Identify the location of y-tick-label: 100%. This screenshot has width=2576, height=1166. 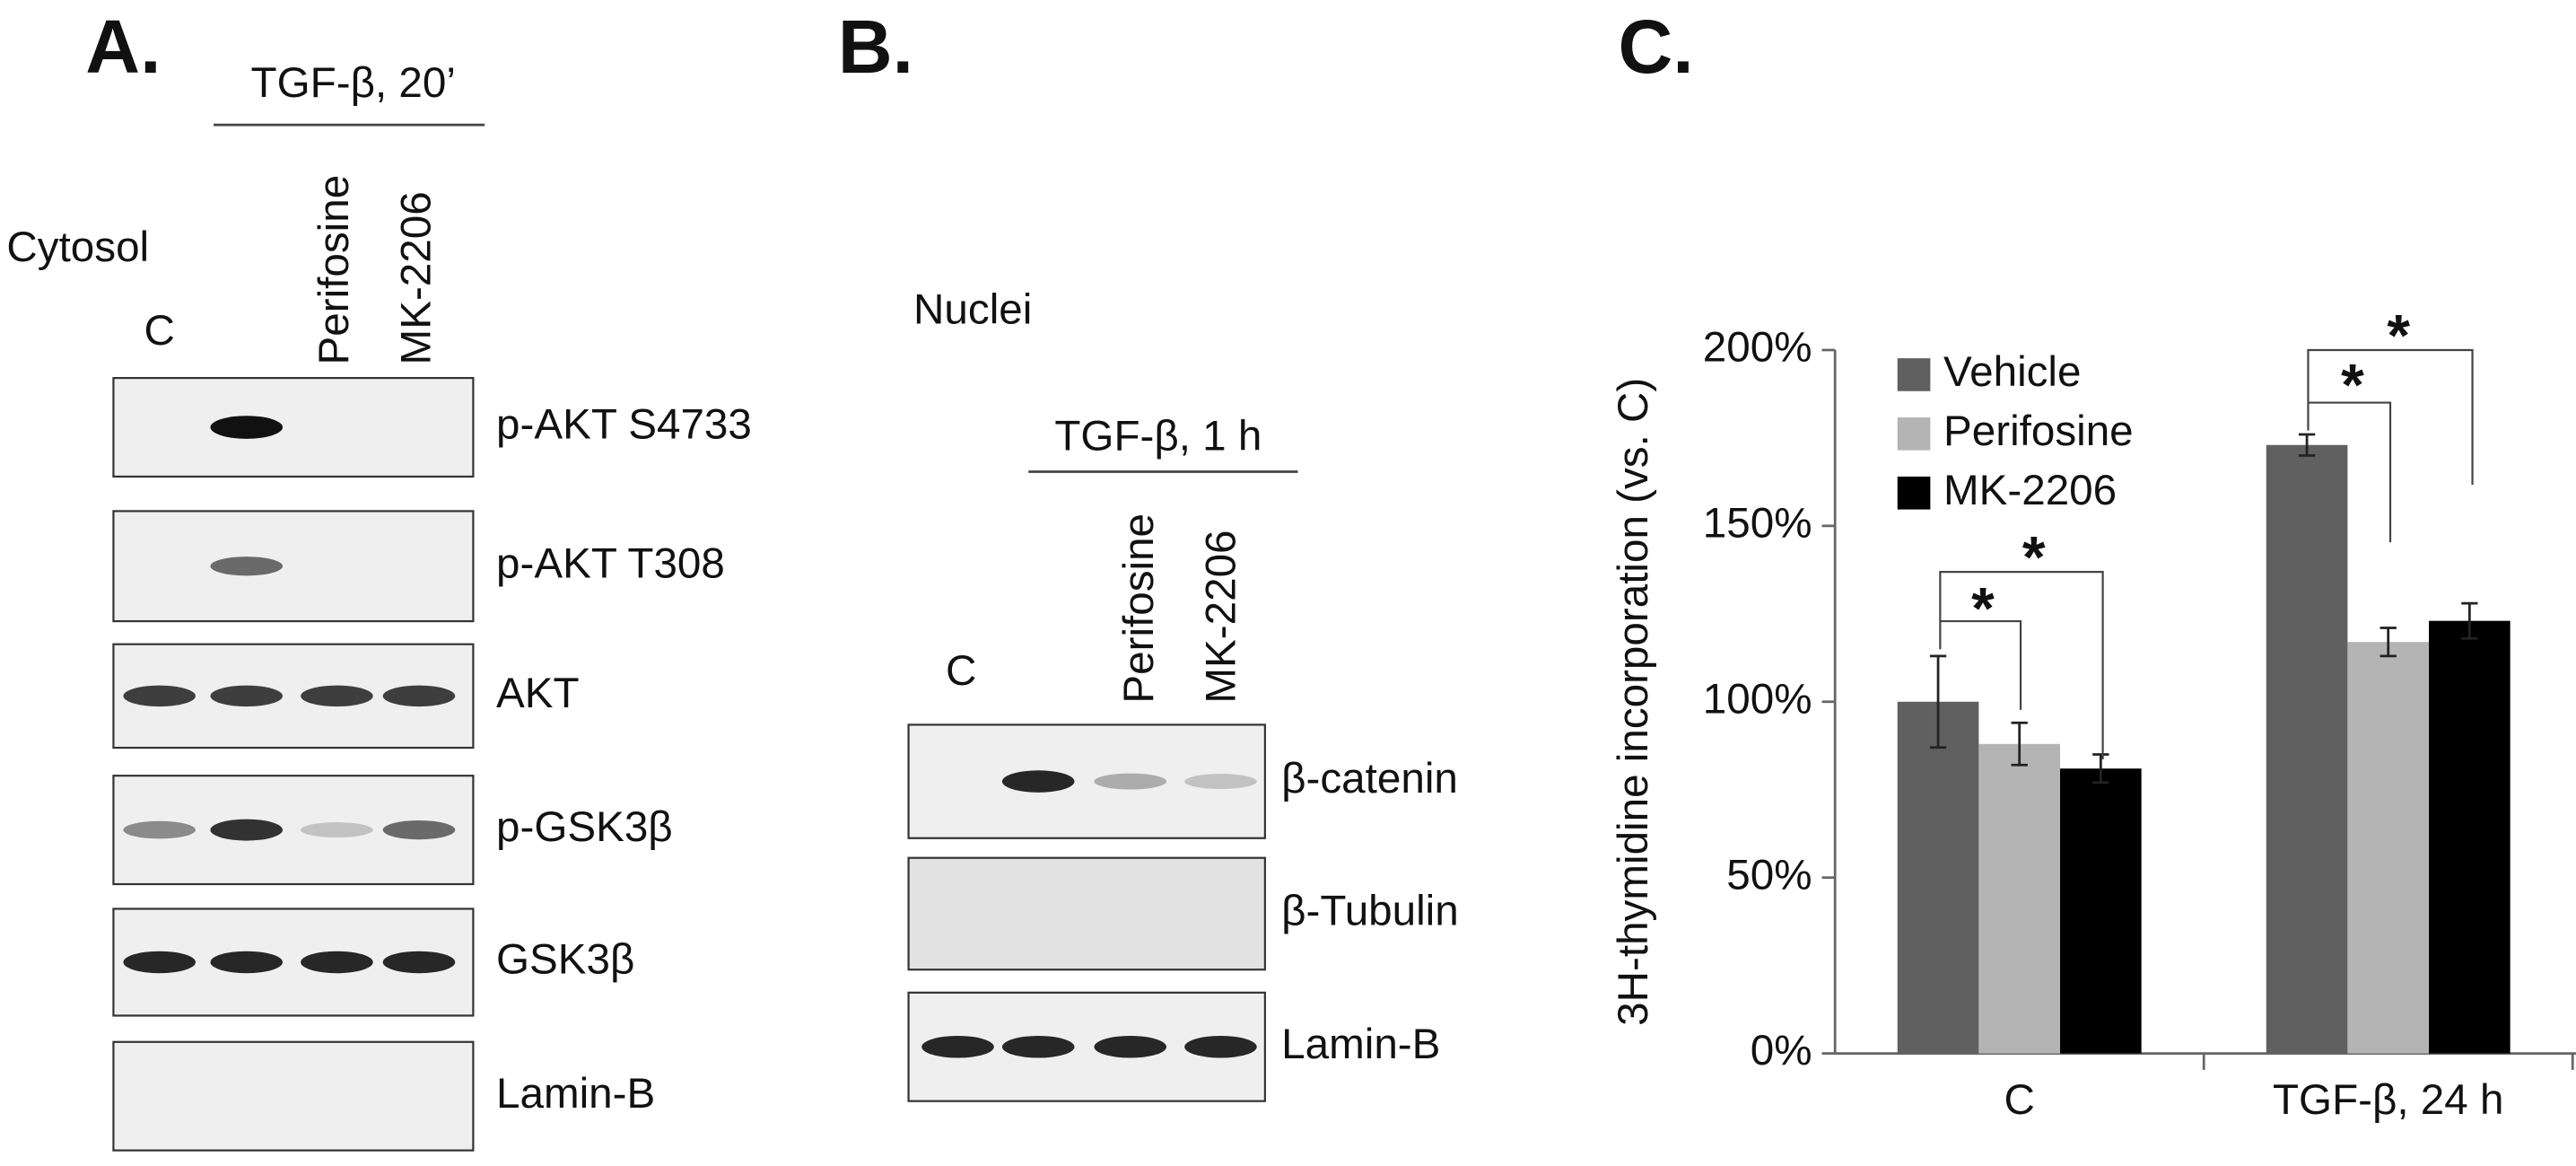
(1758, 699).